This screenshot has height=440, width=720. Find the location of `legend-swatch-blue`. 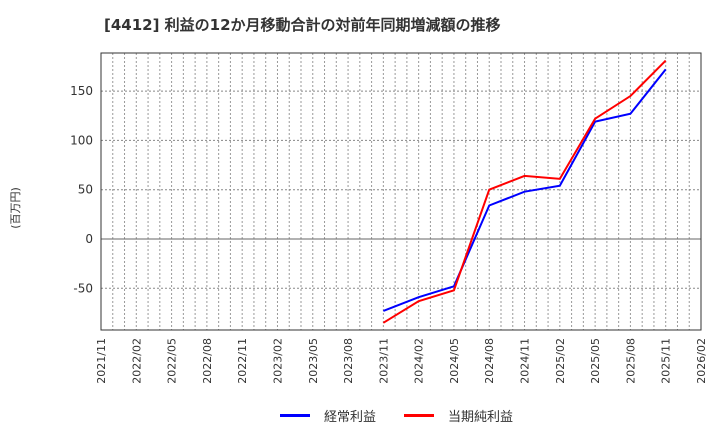

legend-swatch-blue is located at coordinates (295, 415).